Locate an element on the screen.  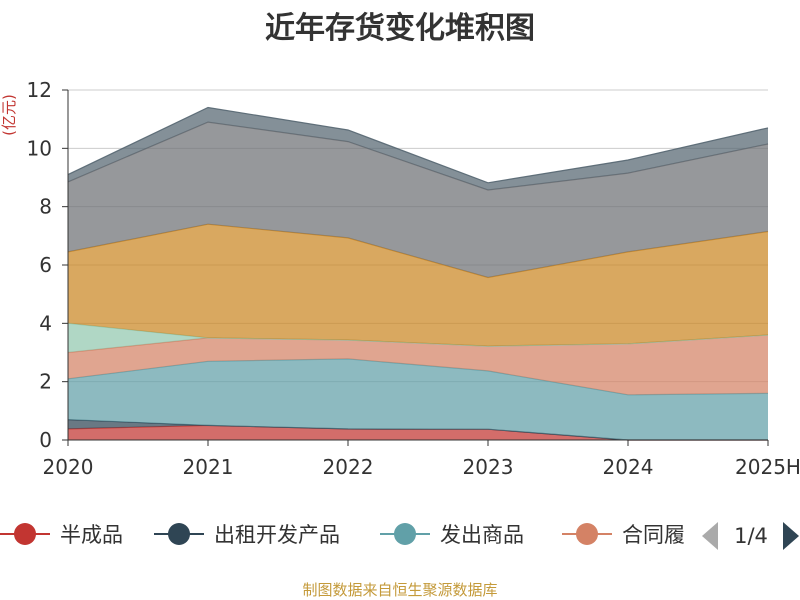
x-tick-label: 2025H is located at coordinates (767, 467).